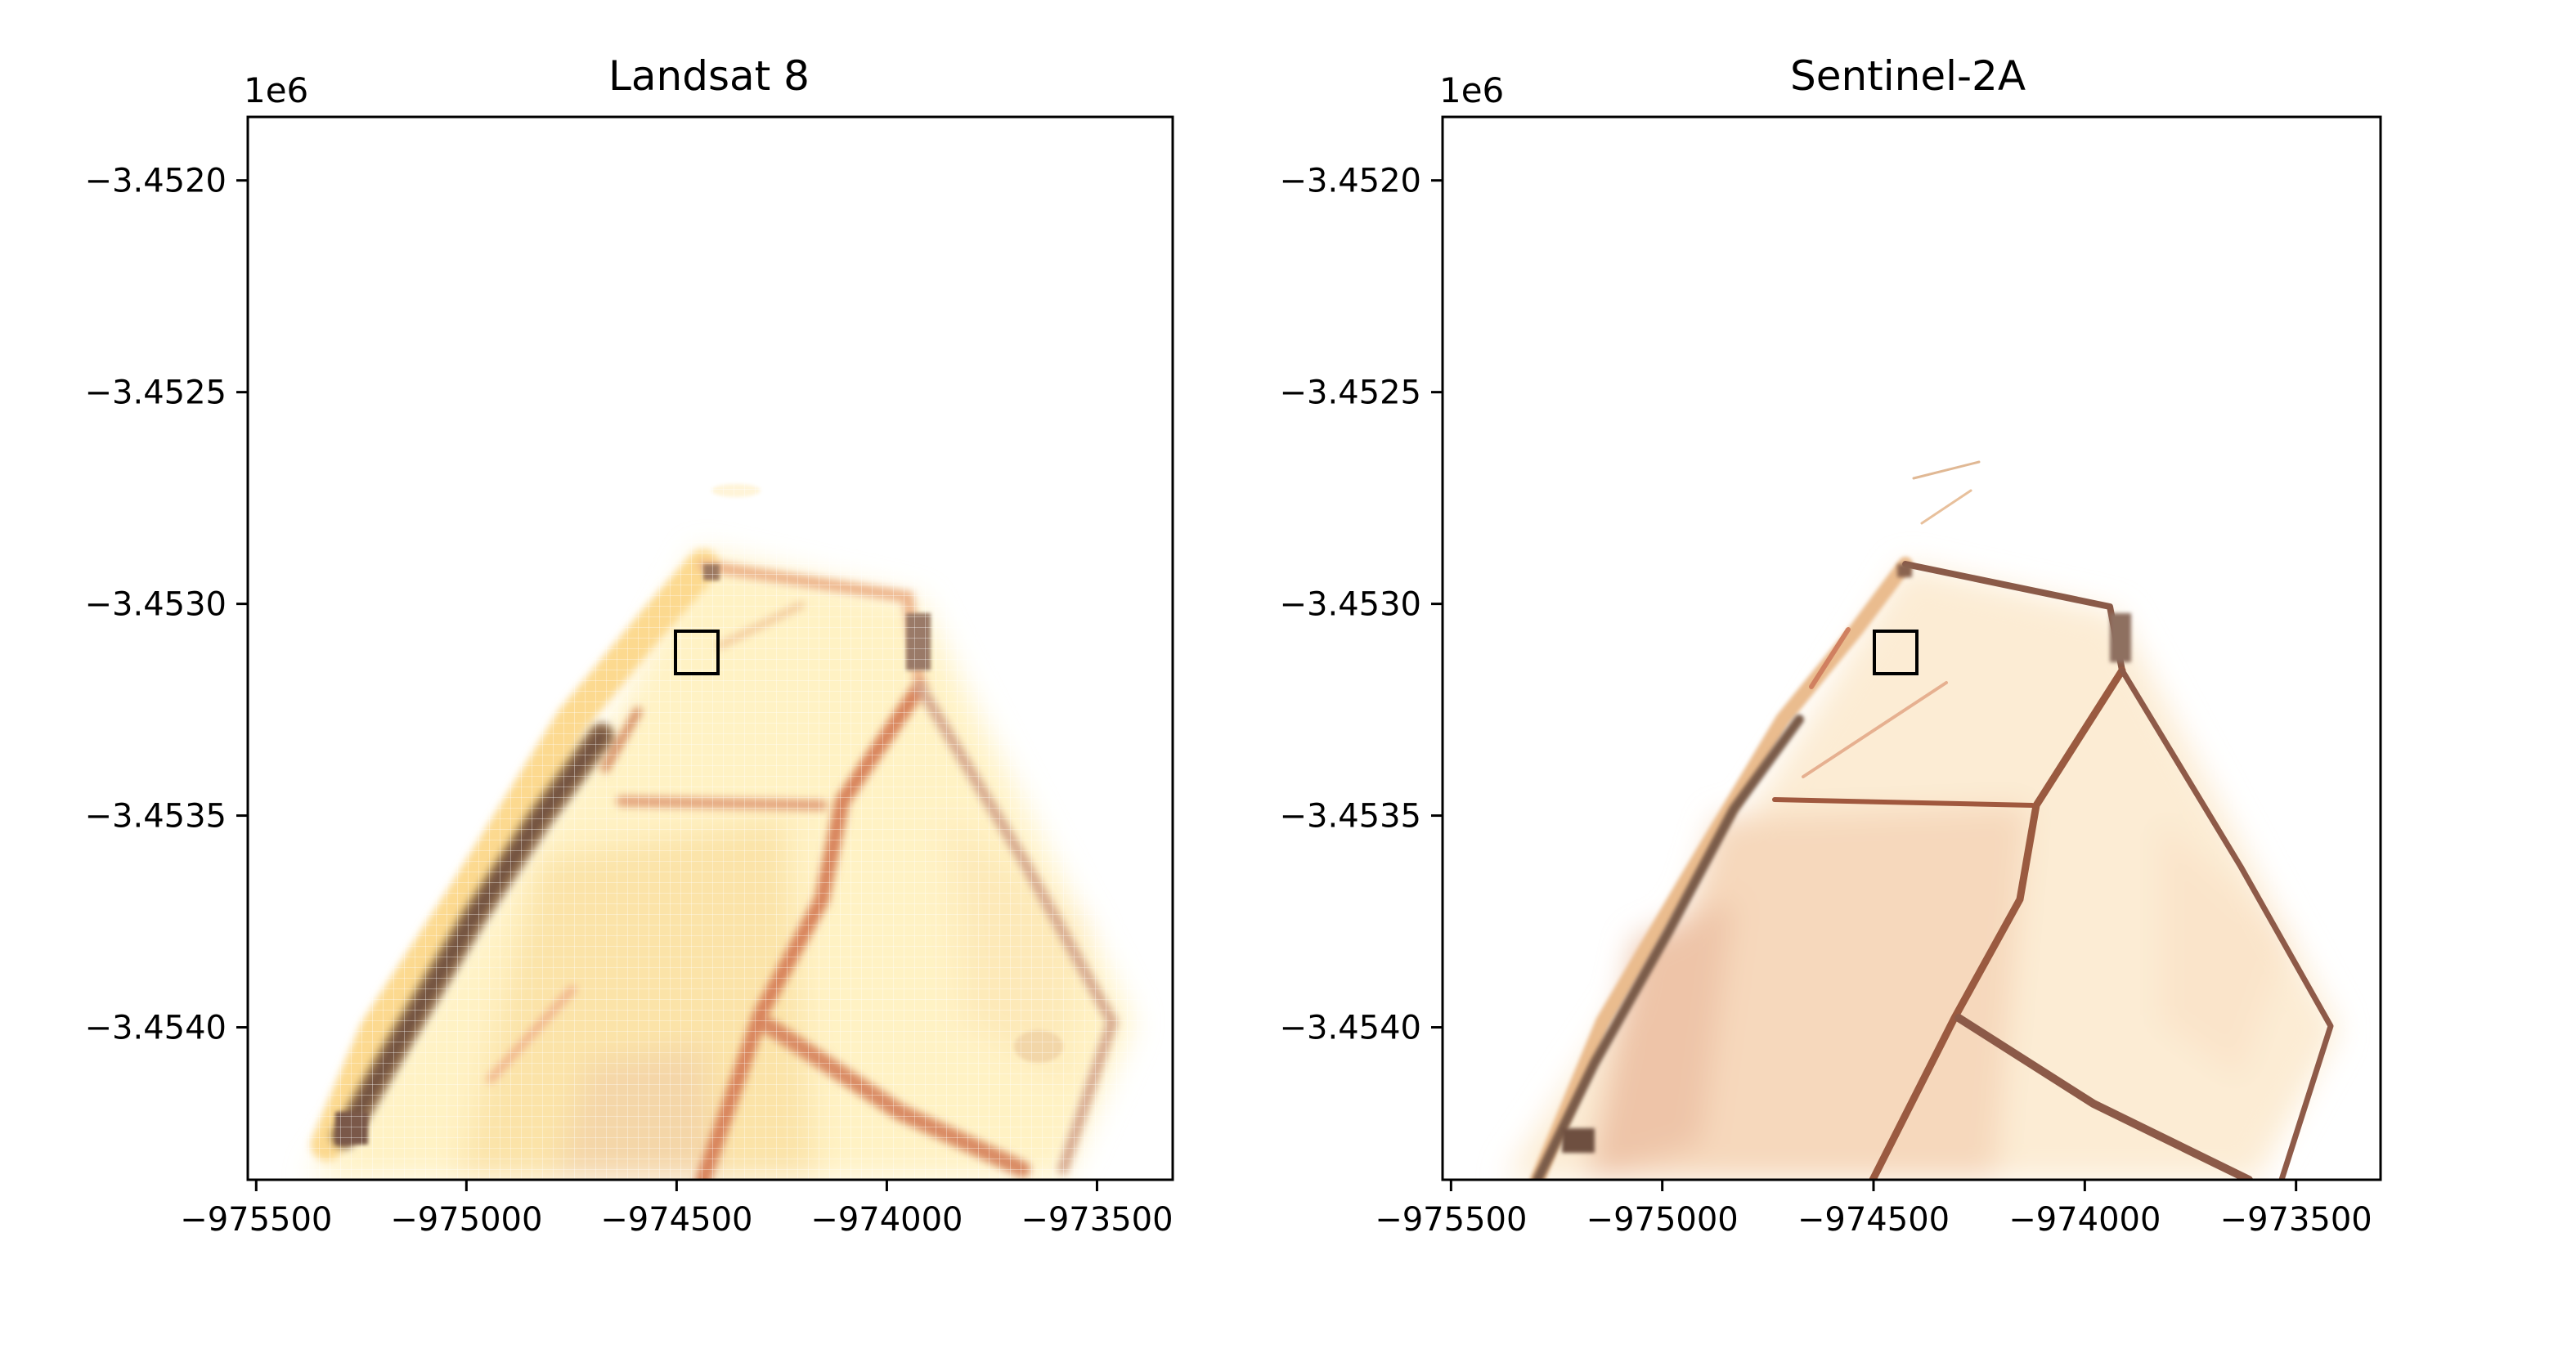  What do you see at coordinates (709, 76) in the screenshot?
I see `subplot-title: Landsat 8` at bounding box center [709, 76].